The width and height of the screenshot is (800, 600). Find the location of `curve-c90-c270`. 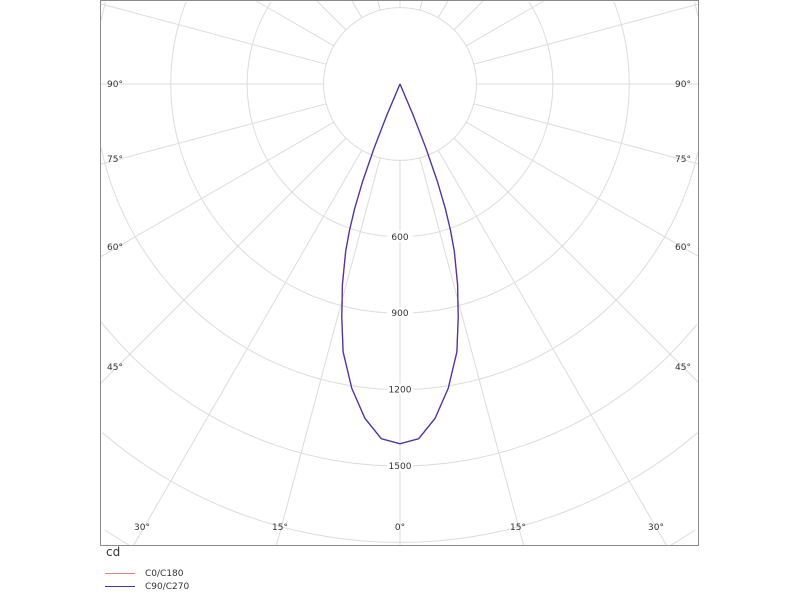

curve-c90-c270 is located at coordinates (400, 264).